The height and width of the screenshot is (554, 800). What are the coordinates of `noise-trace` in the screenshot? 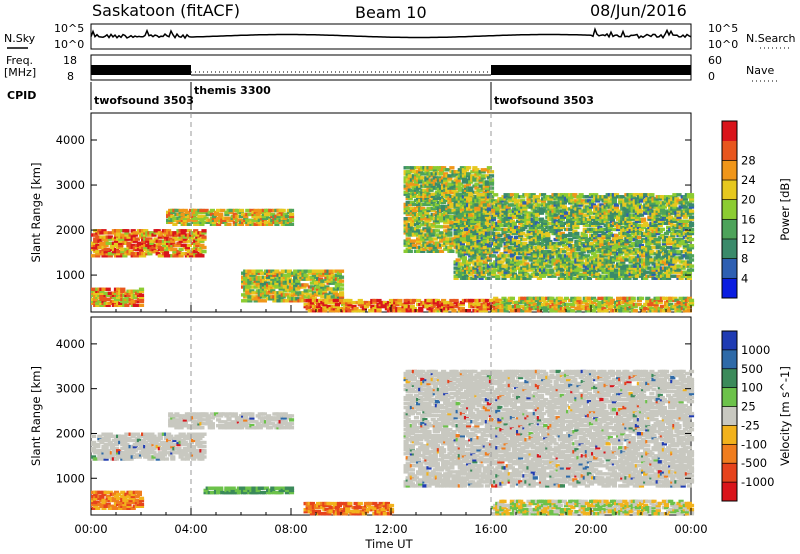 It's located at (391, 33).